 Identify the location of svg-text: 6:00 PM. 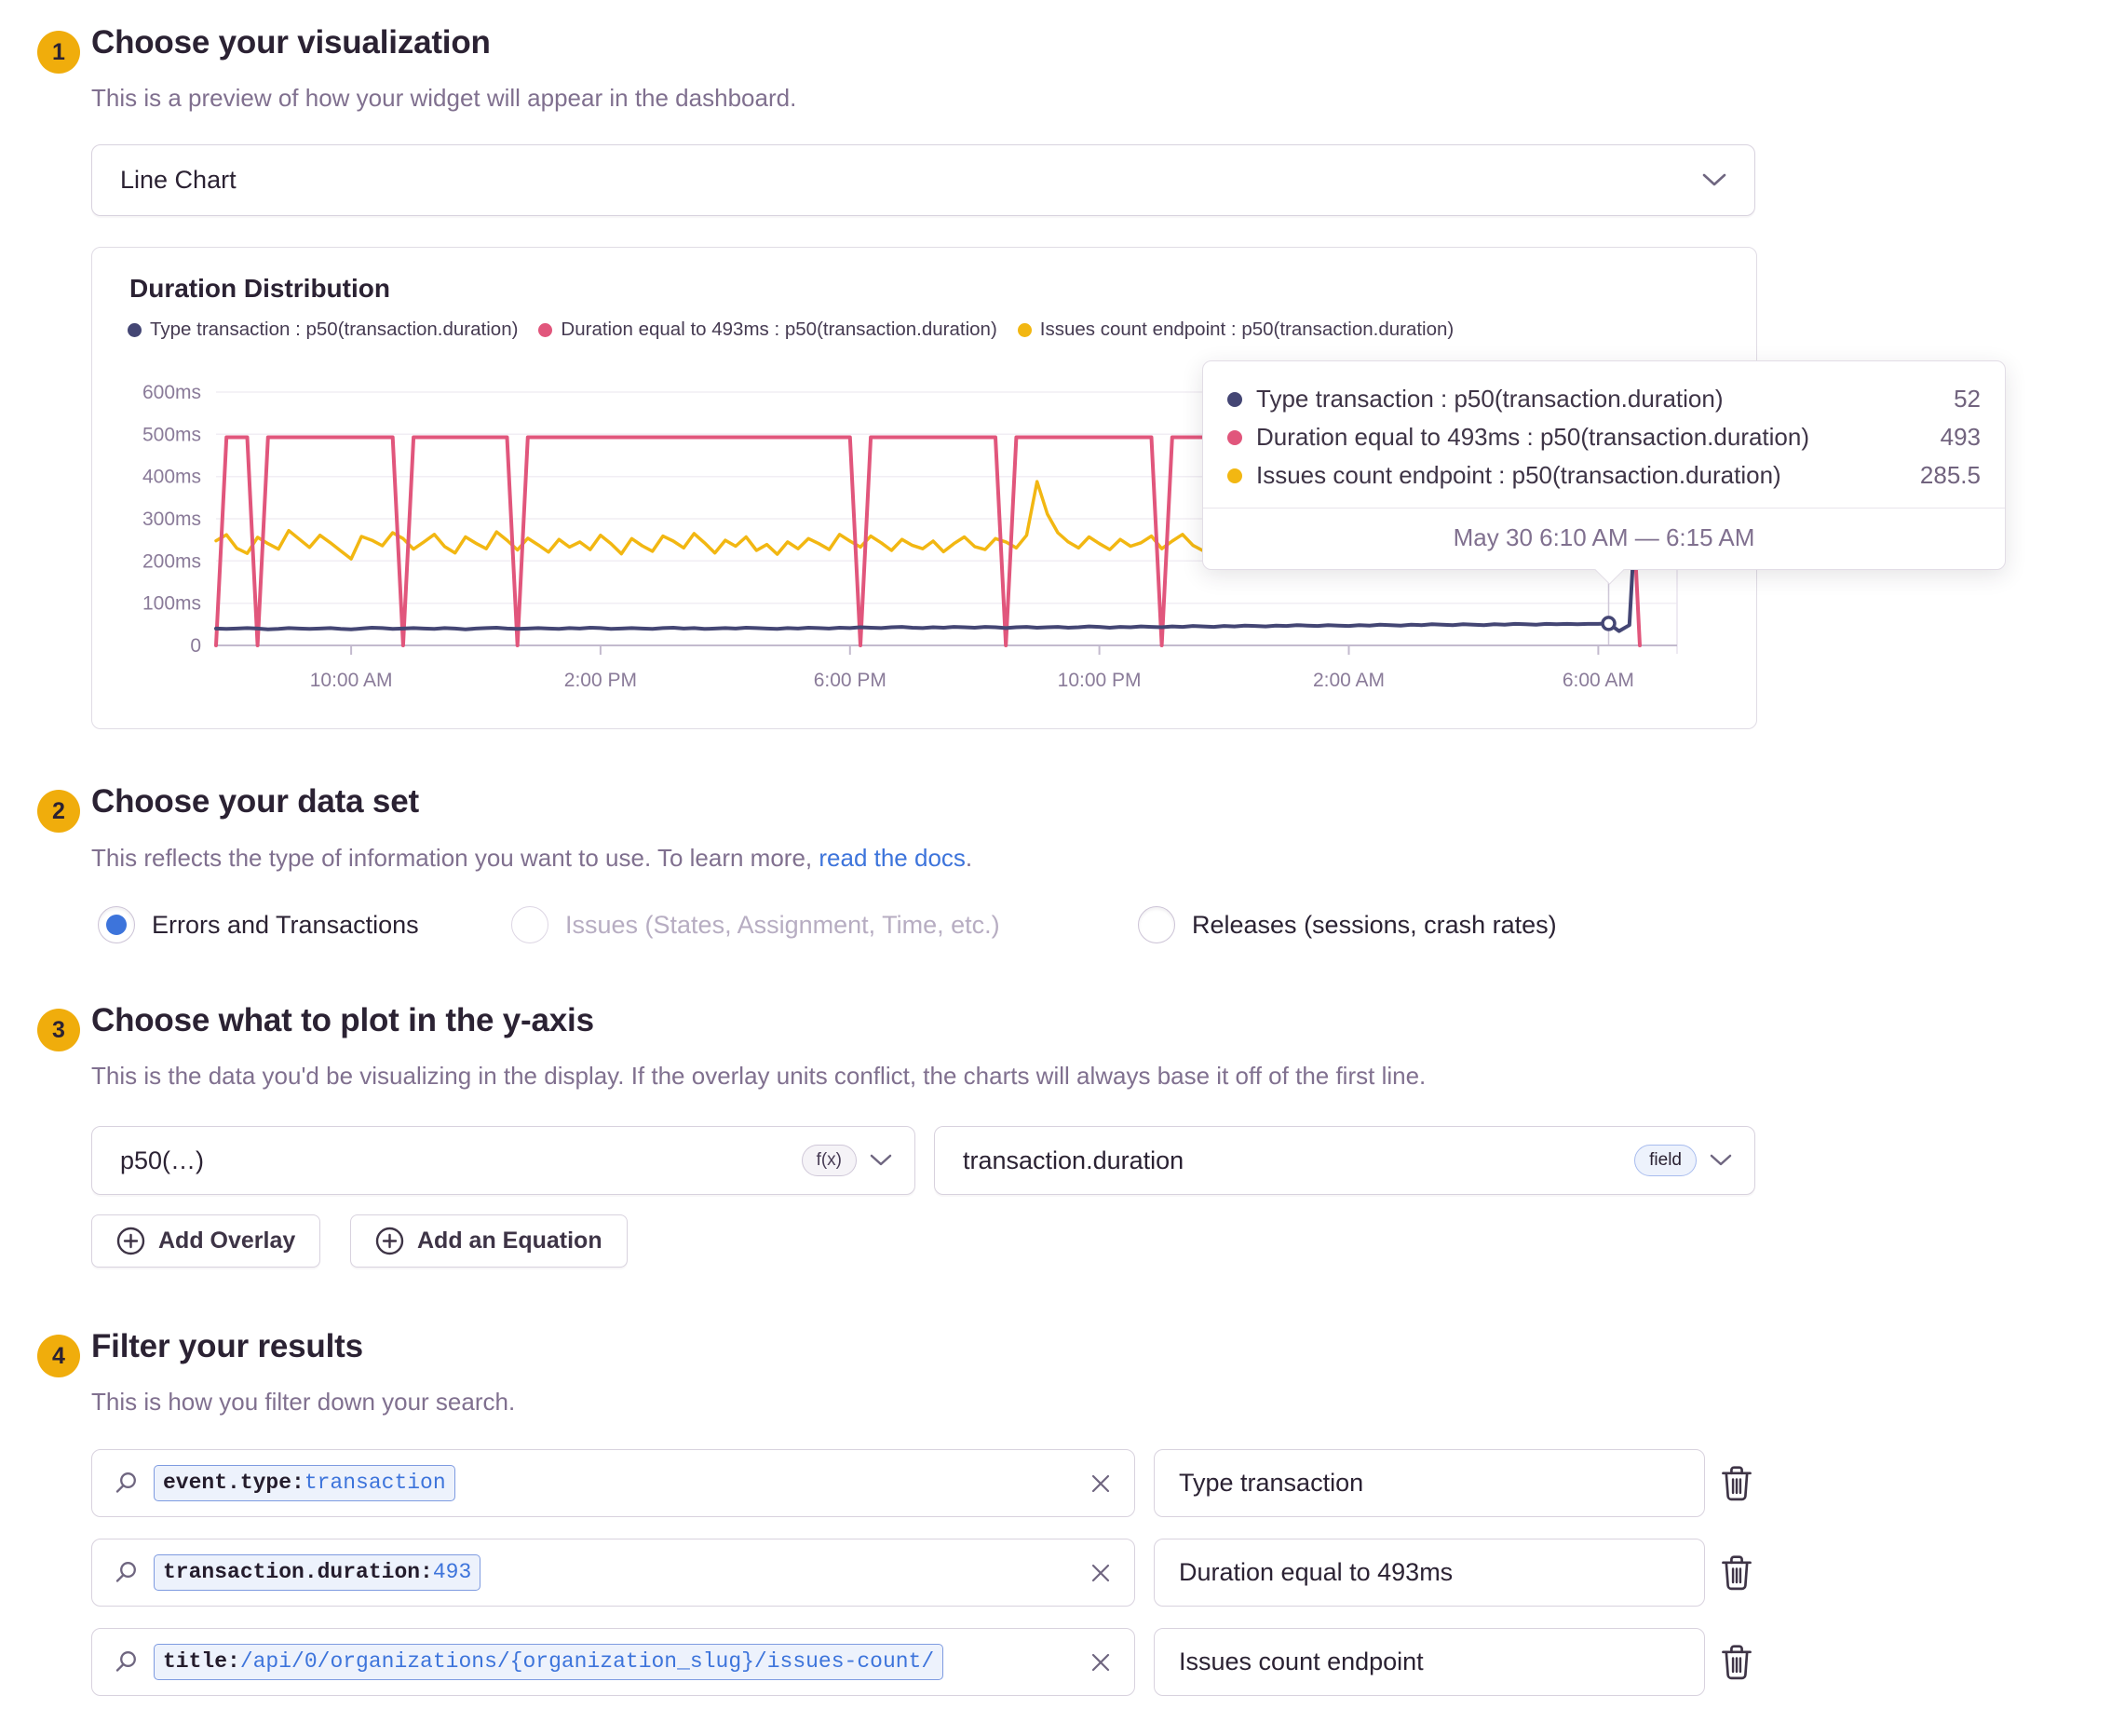
(850, 680).